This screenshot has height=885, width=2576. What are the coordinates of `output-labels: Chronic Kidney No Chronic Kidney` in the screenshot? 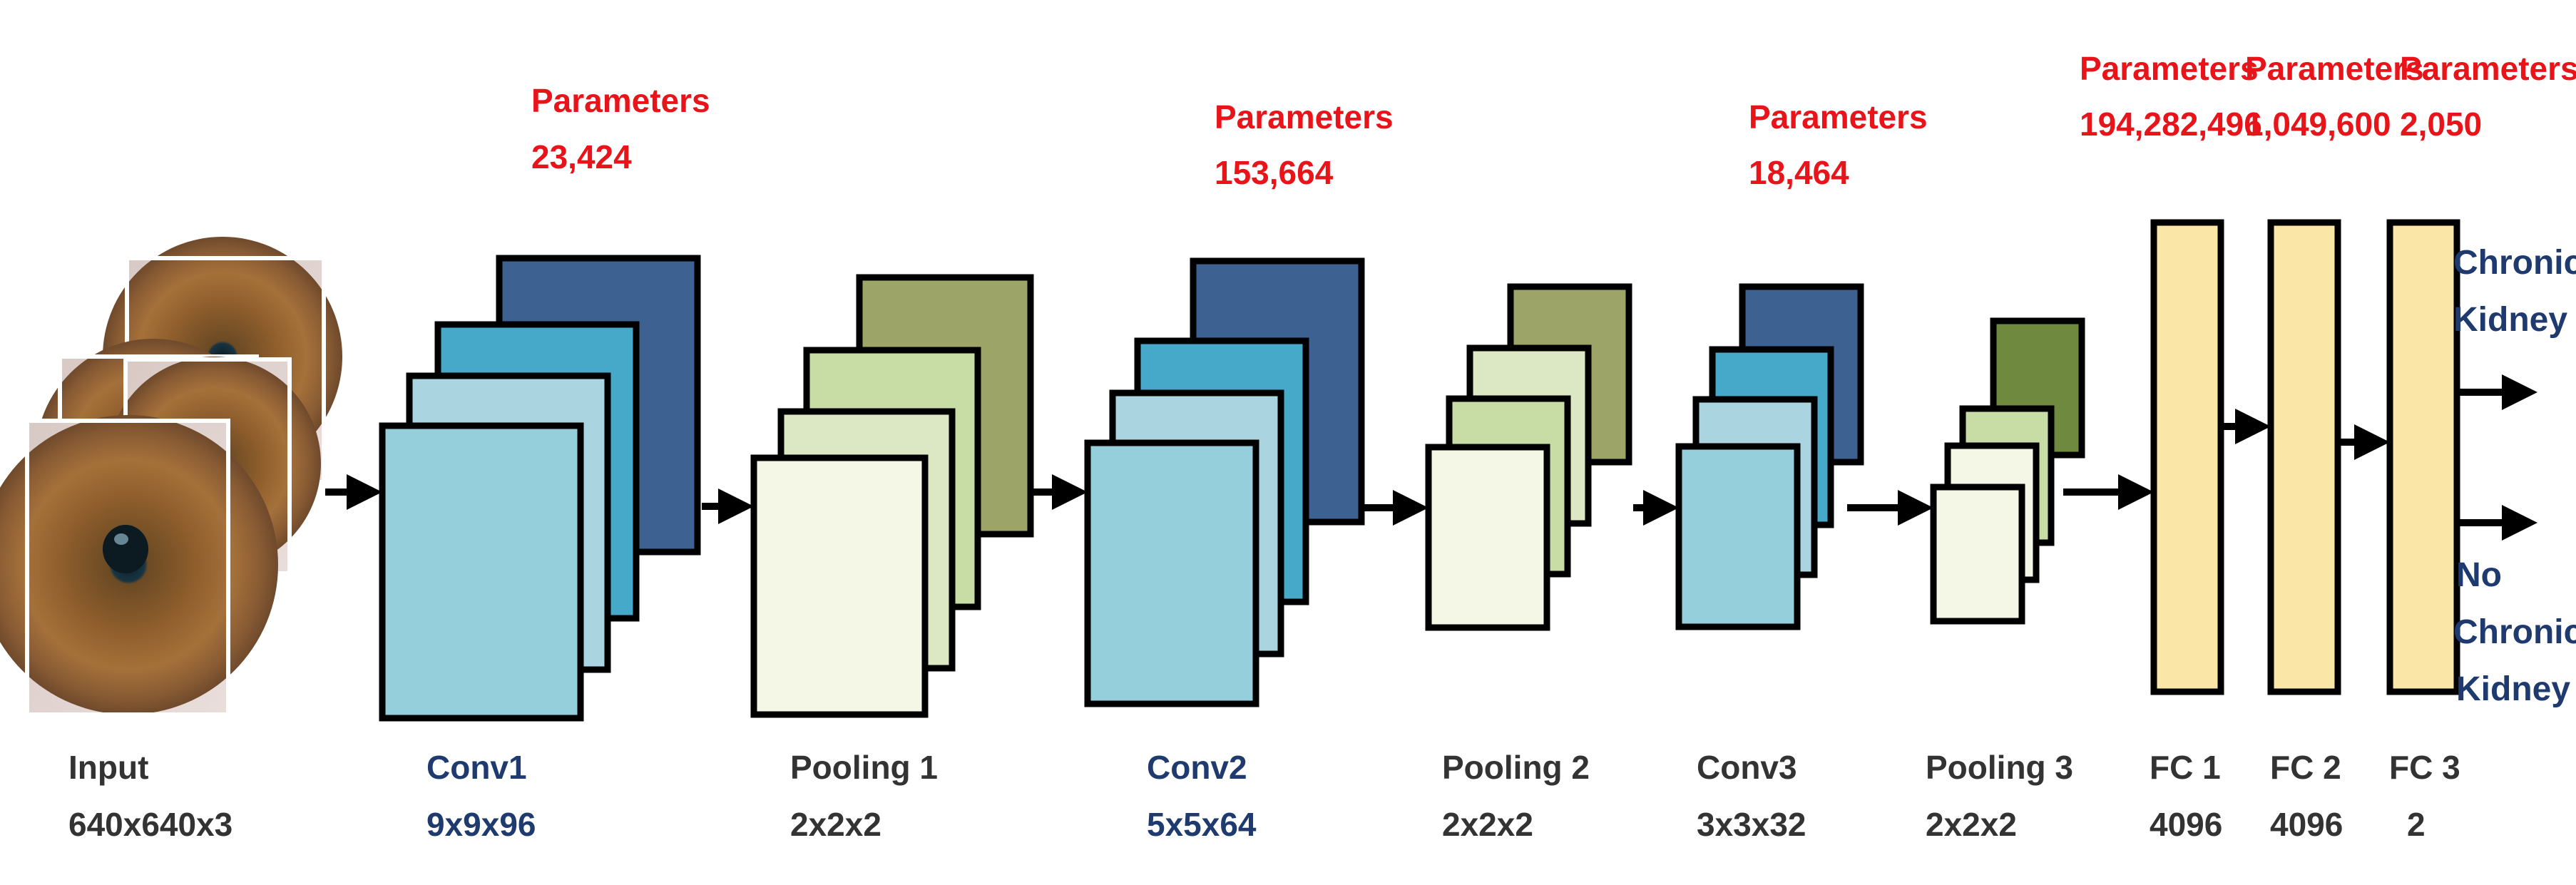 It's located at (2514, 476).